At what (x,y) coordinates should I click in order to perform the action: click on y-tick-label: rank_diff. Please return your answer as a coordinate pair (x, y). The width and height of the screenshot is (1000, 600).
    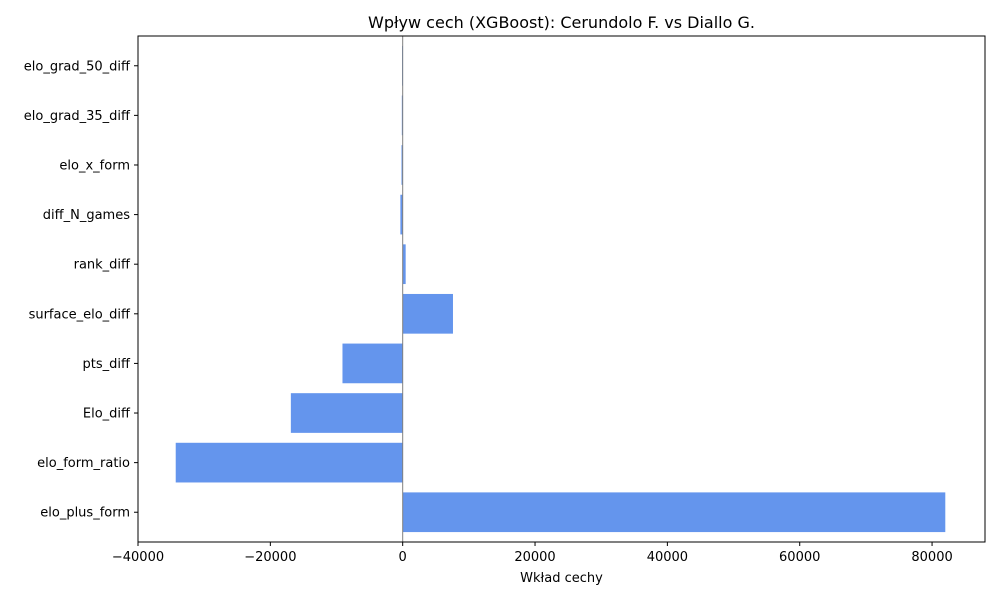
    Looking at the image, I should click on (102, 265).